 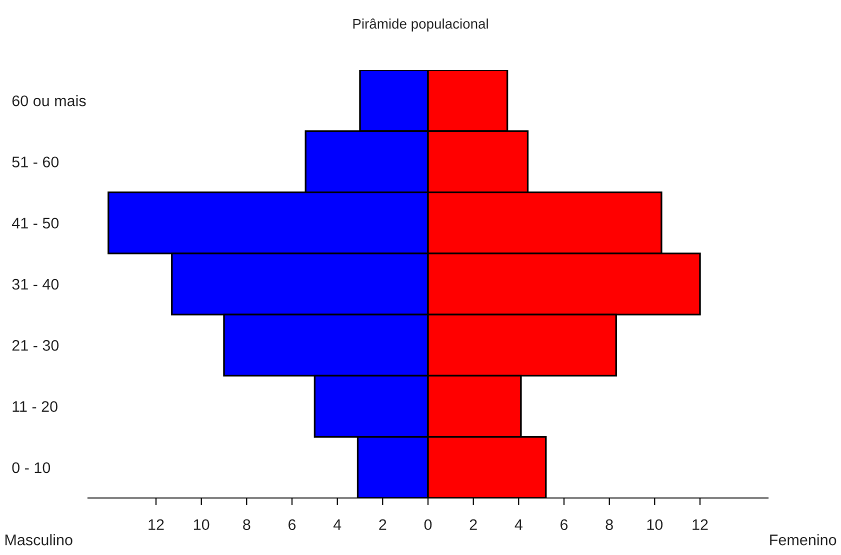 What do you see at coordinates (31, 468) in the screenshot?
I see `y-tick-label: 0 - 10` at bounding box center [31, 468].